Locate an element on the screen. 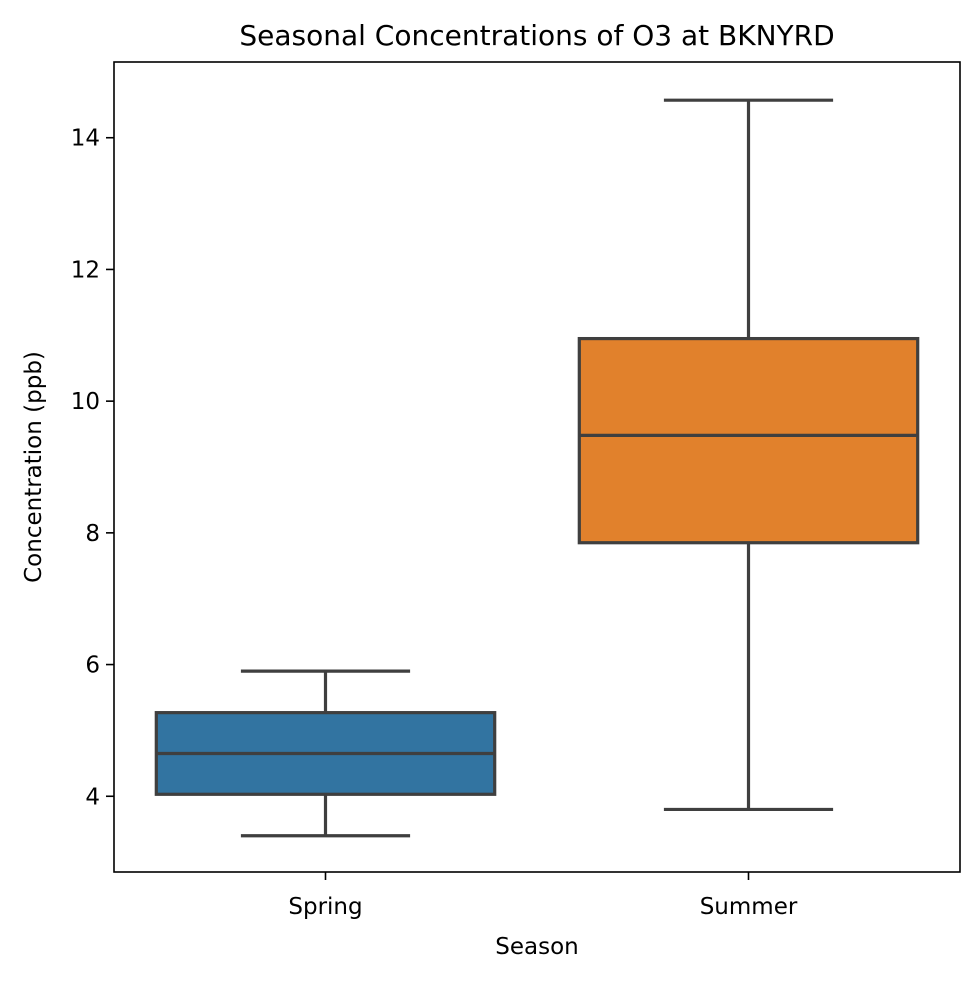 This screenshot has width=980, height=985. x-tick-label: Spring is located at coordinates (325, 907).